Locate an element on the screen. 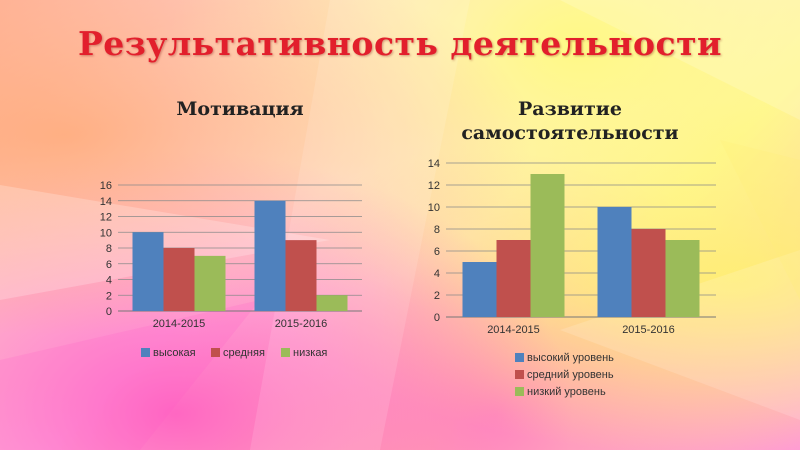  legend-label: низкая is located at coordinates (310, 353).